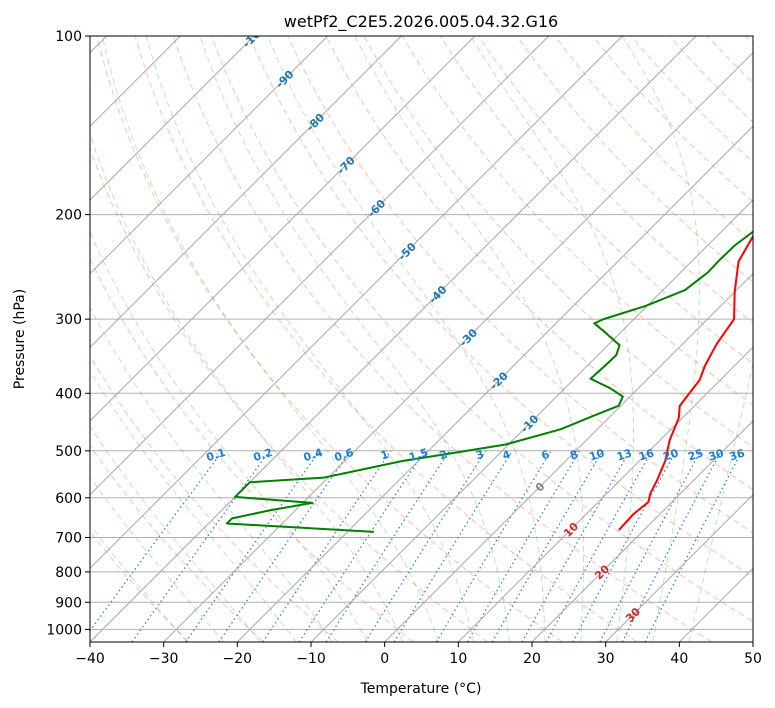  What do you see at coordinates (753, 659) in the screenshot?
I see `x-tick-label: 50` at bounding box center [753, 659].